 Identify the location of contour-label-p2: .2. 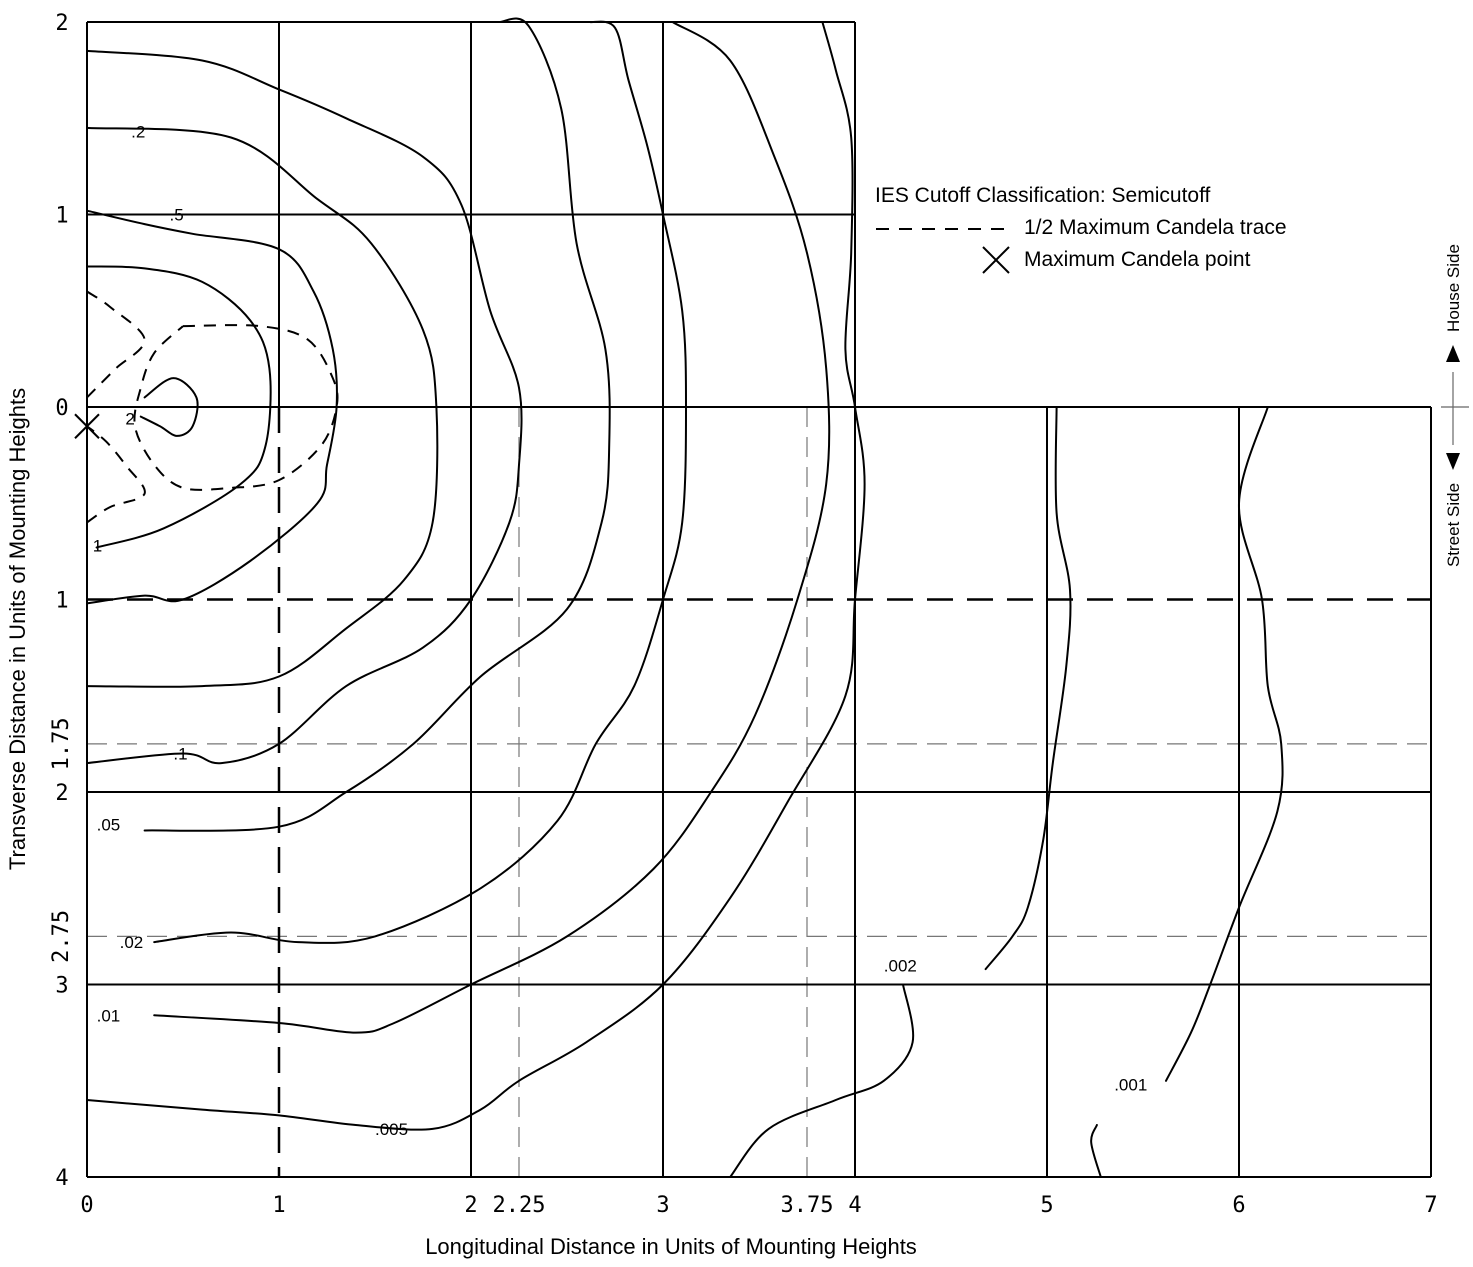
(138, 132).